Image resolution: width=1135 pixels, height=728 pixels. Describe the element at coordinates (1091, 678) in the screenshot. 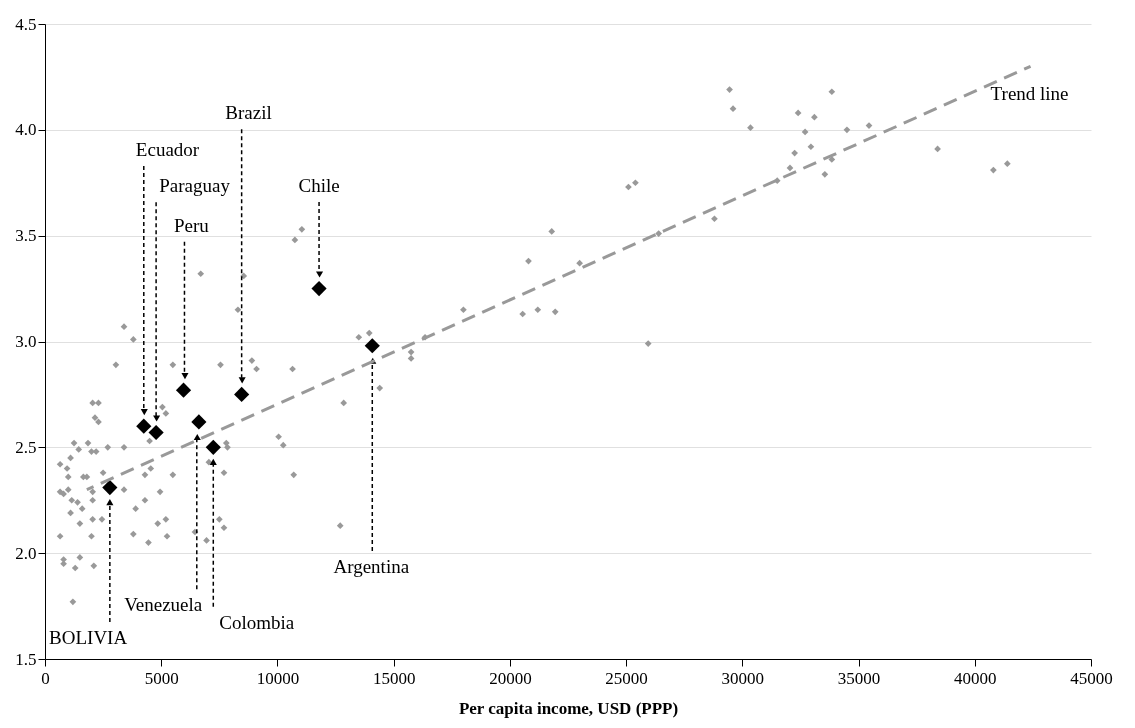

I see `x-tick-label: 45000` at that location.